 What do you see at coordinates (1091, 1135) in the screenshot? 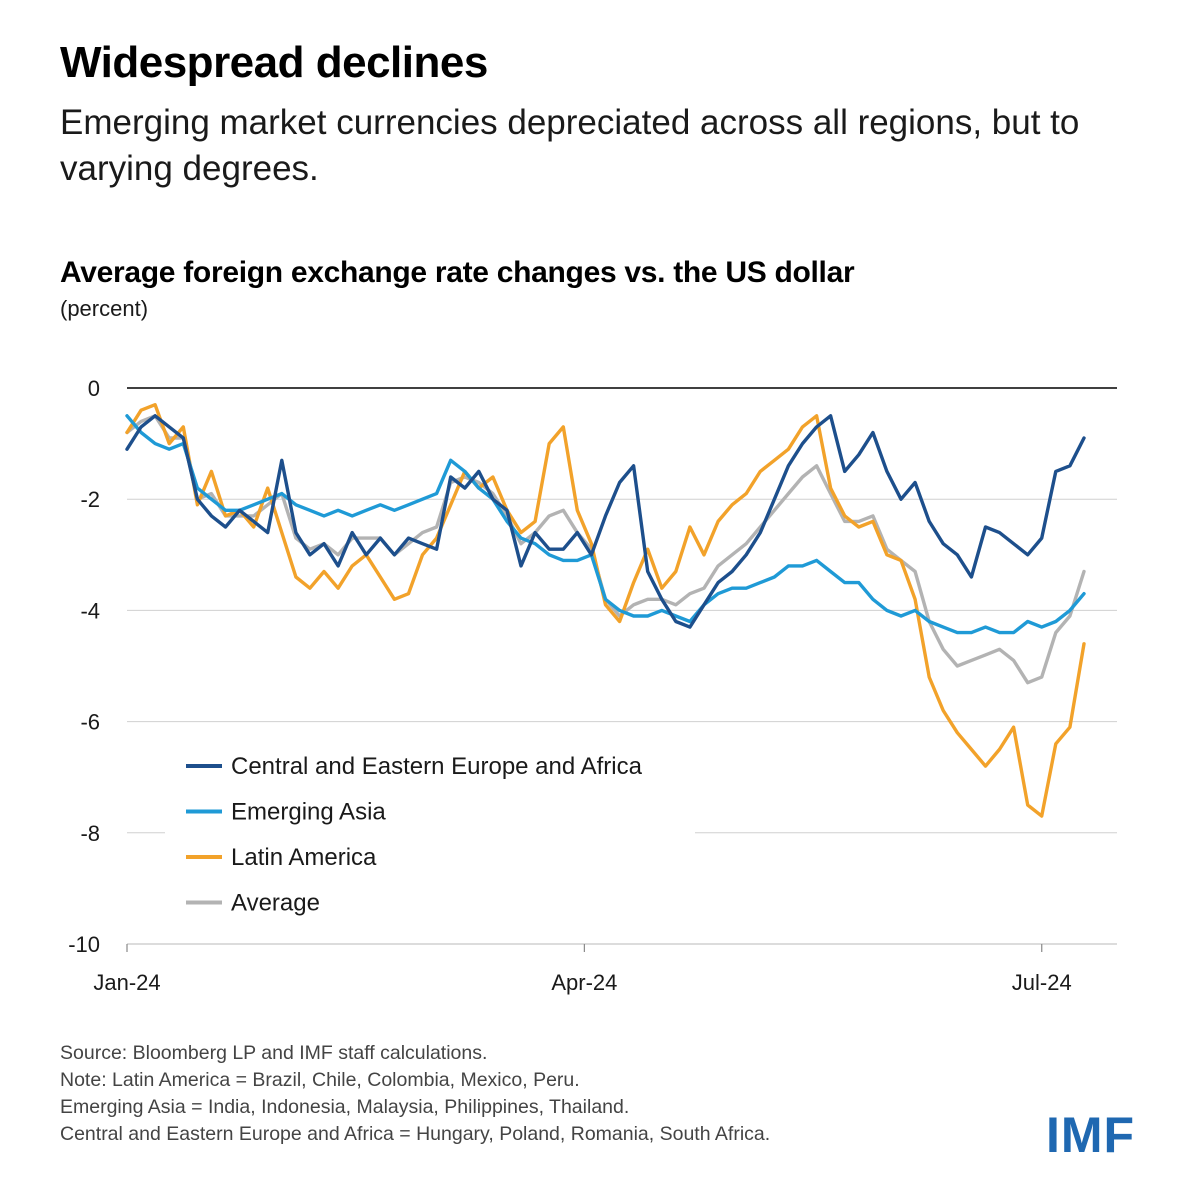
I see `imf-logo: IMF` at bounding box center [1091, 1135].